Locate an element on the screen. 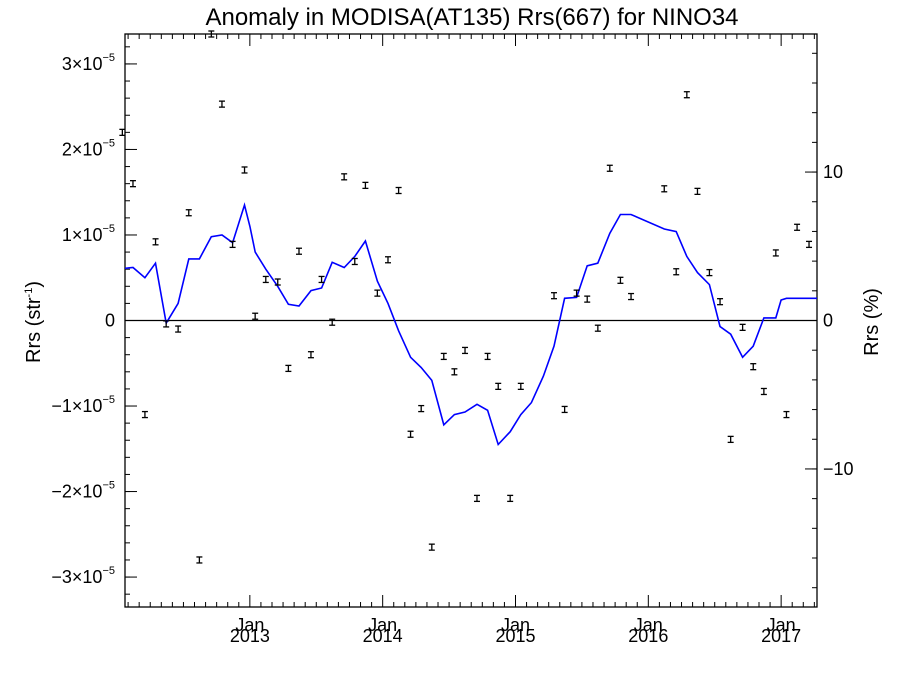 The width and height of the screenshot is (900, 675). left-tick-label: 0 is located at coordinates (110, 321).